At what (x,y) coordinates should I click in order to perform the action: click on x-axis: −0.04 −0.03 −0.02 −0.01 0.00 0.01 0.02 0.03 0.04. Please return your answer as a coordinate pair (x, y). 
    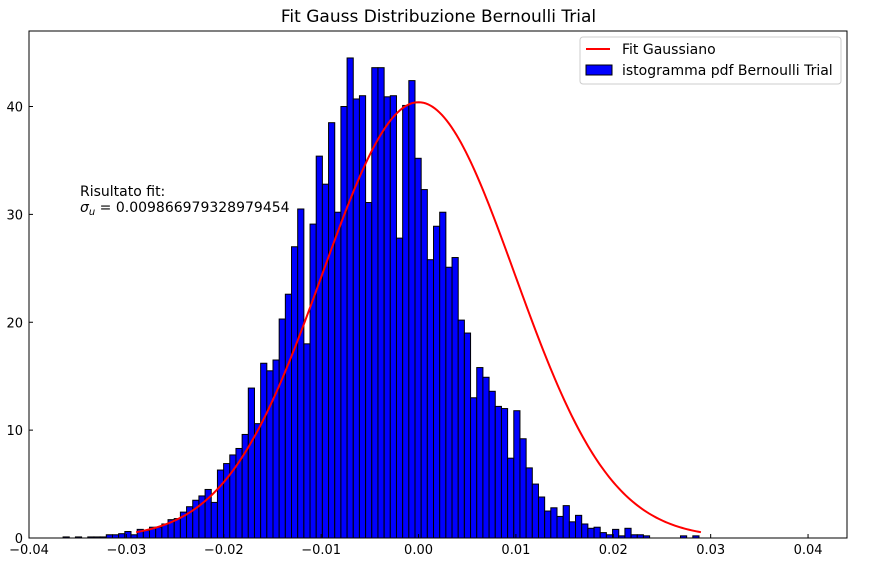
    Looking at the image, I should click on (416, 546).